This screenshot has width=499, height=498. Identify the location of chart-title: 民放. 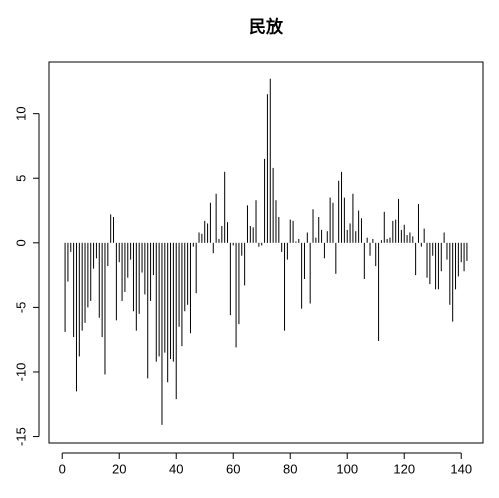
(266, 26).